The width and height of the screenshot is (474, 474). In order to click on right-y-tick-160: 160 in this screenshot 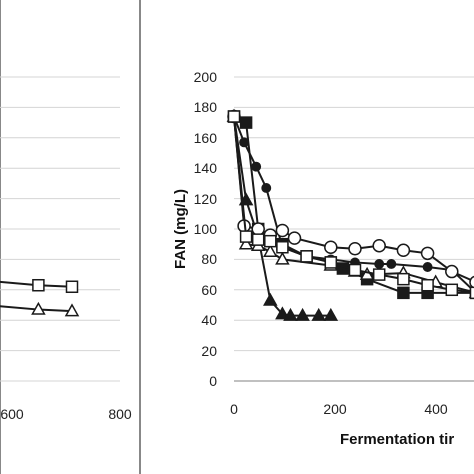, I will do `click(206, 138)`.